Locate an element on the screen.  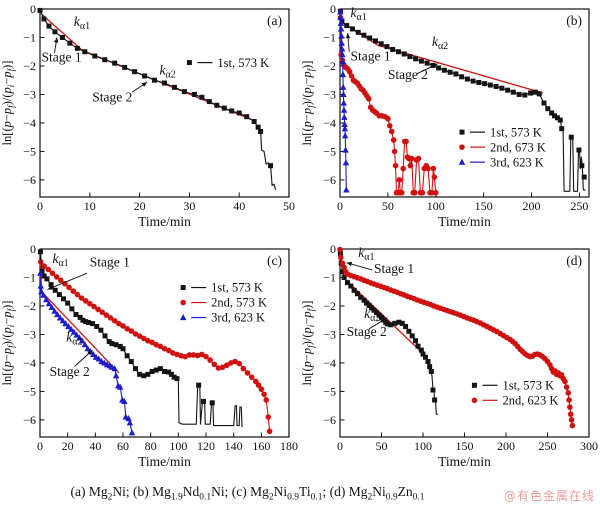
caption-segment: 2 is located at coordinates (271, 497).